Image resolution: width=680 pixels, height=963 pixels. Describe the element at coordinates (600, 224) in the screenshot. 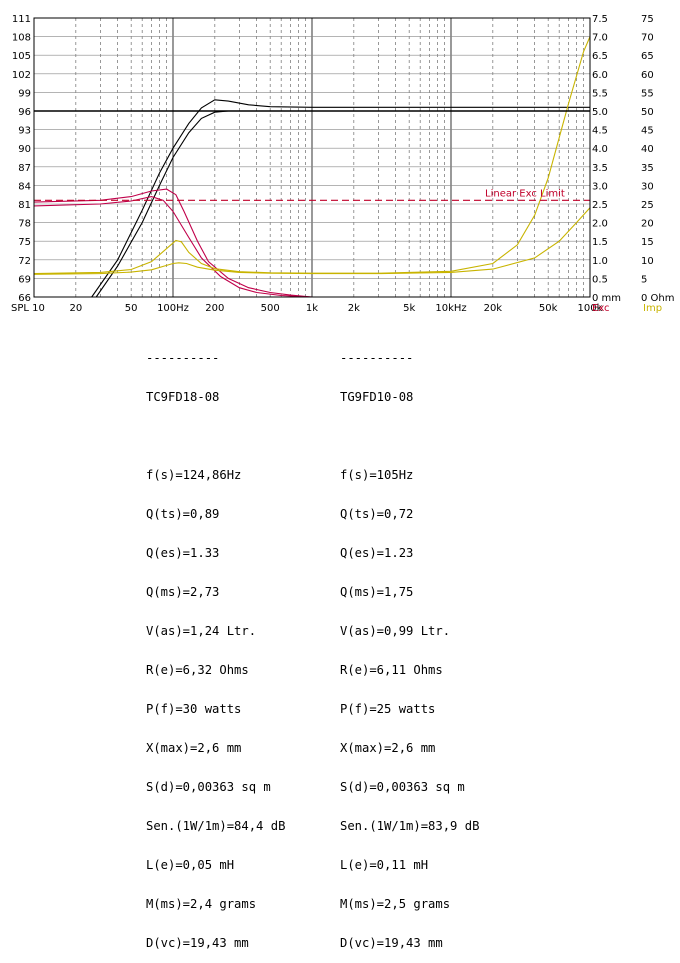

I see `exc-tick-label: 2.0` at that location.